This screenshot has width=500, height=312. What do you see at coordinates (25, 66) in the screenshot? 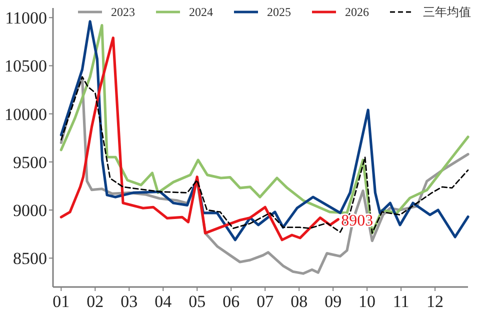
I see `y-tick-label: 10500` at bounding box center [25, 66].